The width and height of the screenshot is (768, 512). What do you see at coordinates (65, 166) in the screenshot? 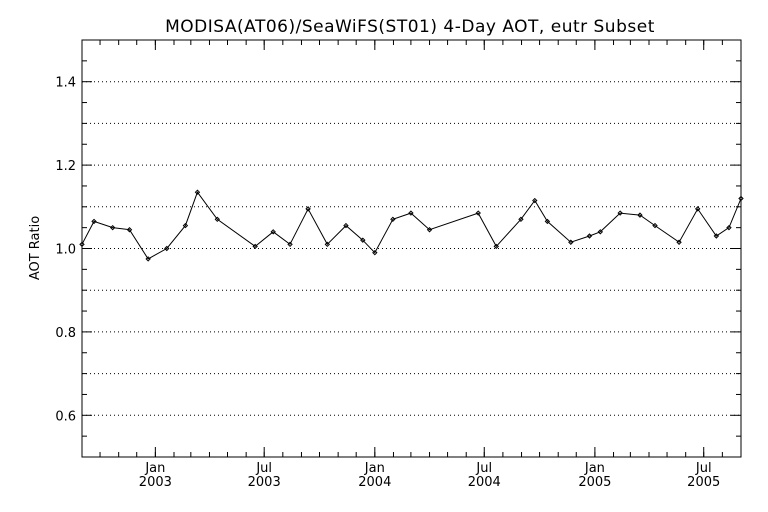
I see `y-tick-label: 1.2` at bounding box center [65, 166].